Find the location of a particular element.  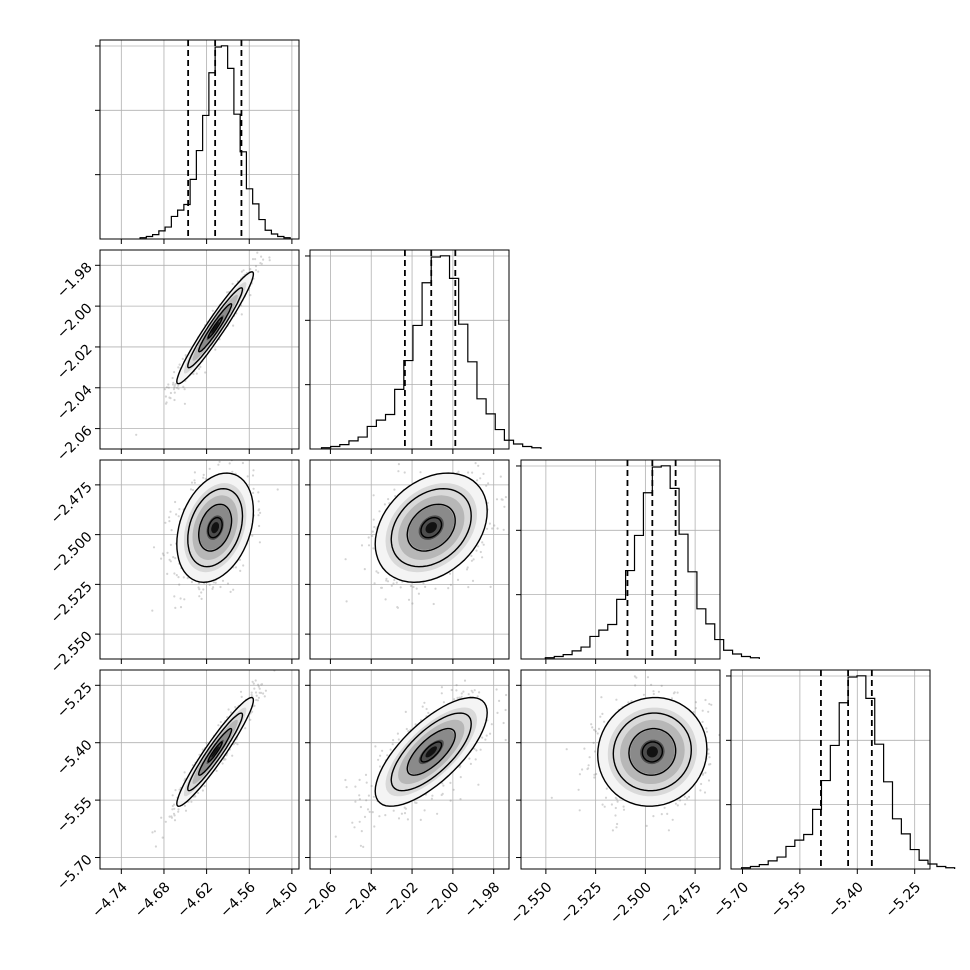

x-tick-label: −4.56 is located at coordinates (238, 900).